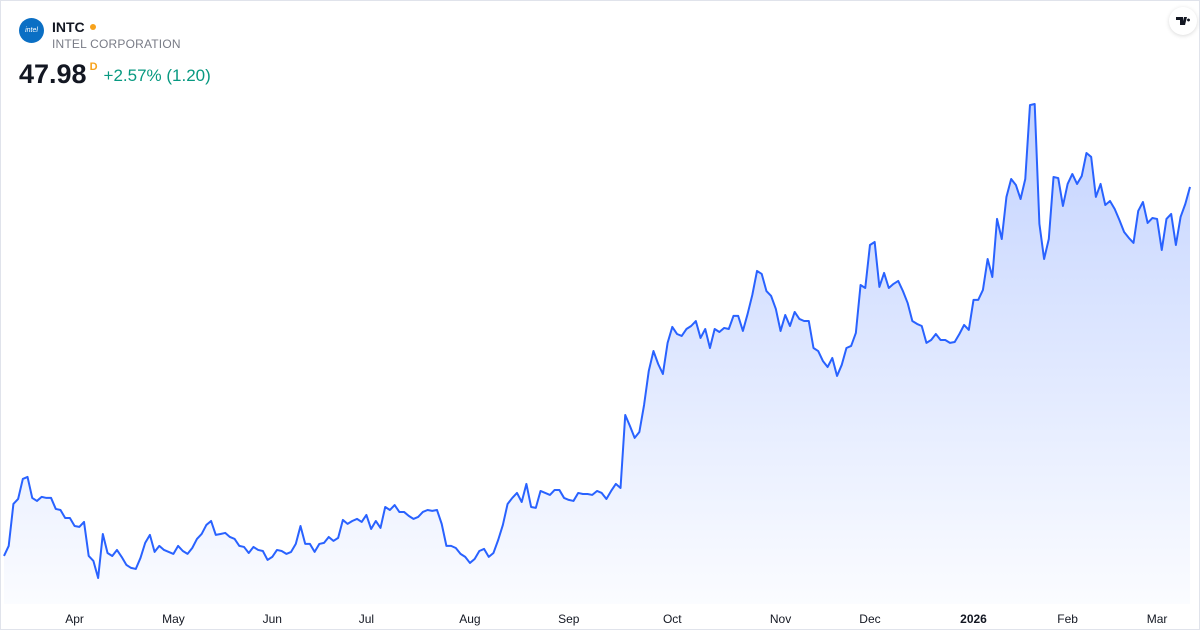 The width and height of the screenshot is (1200, 630). I want to click on interval: D, so click(93, 67).